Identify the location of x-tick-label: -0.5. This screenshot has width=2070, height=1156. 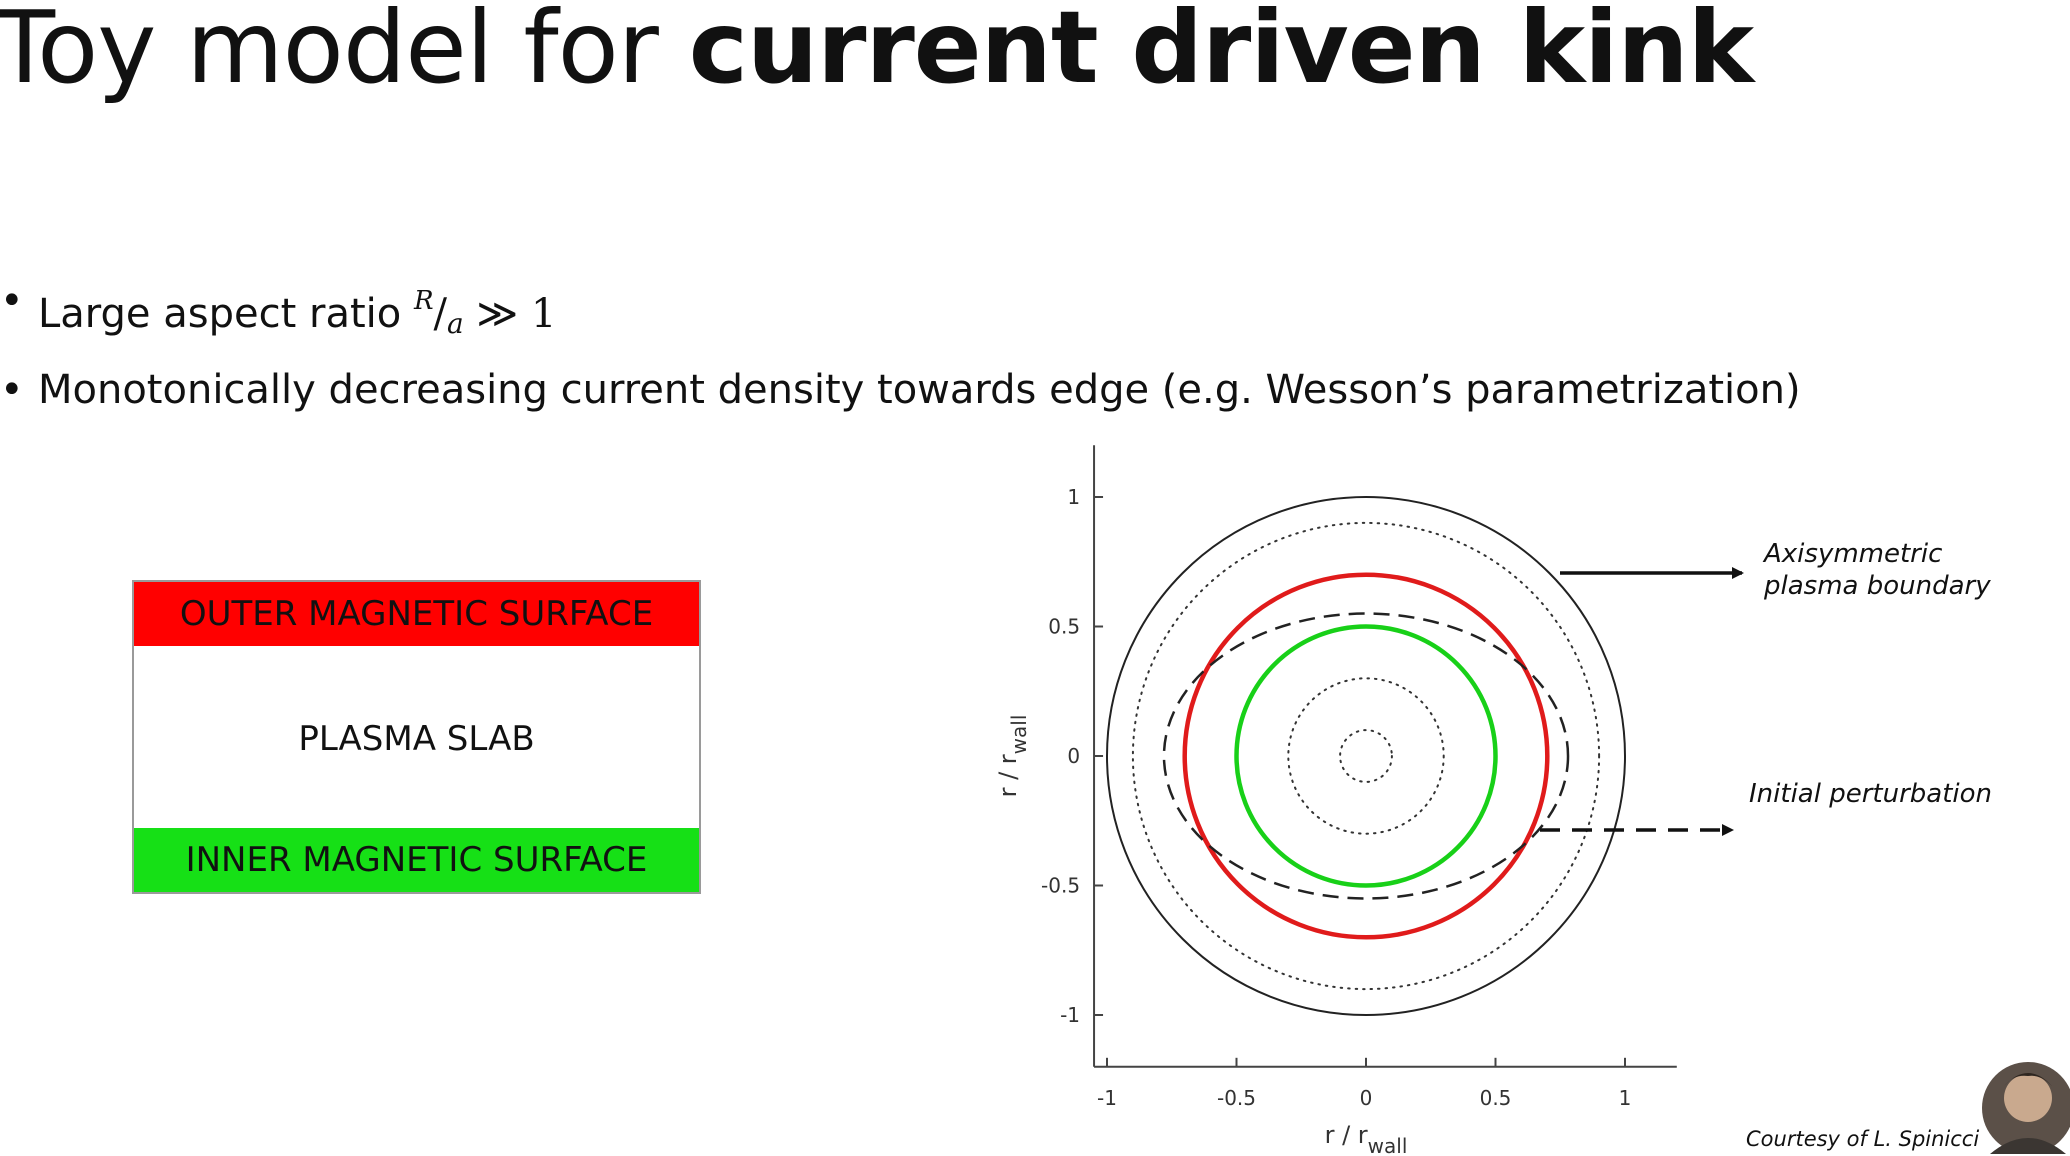
(1236, 1098).